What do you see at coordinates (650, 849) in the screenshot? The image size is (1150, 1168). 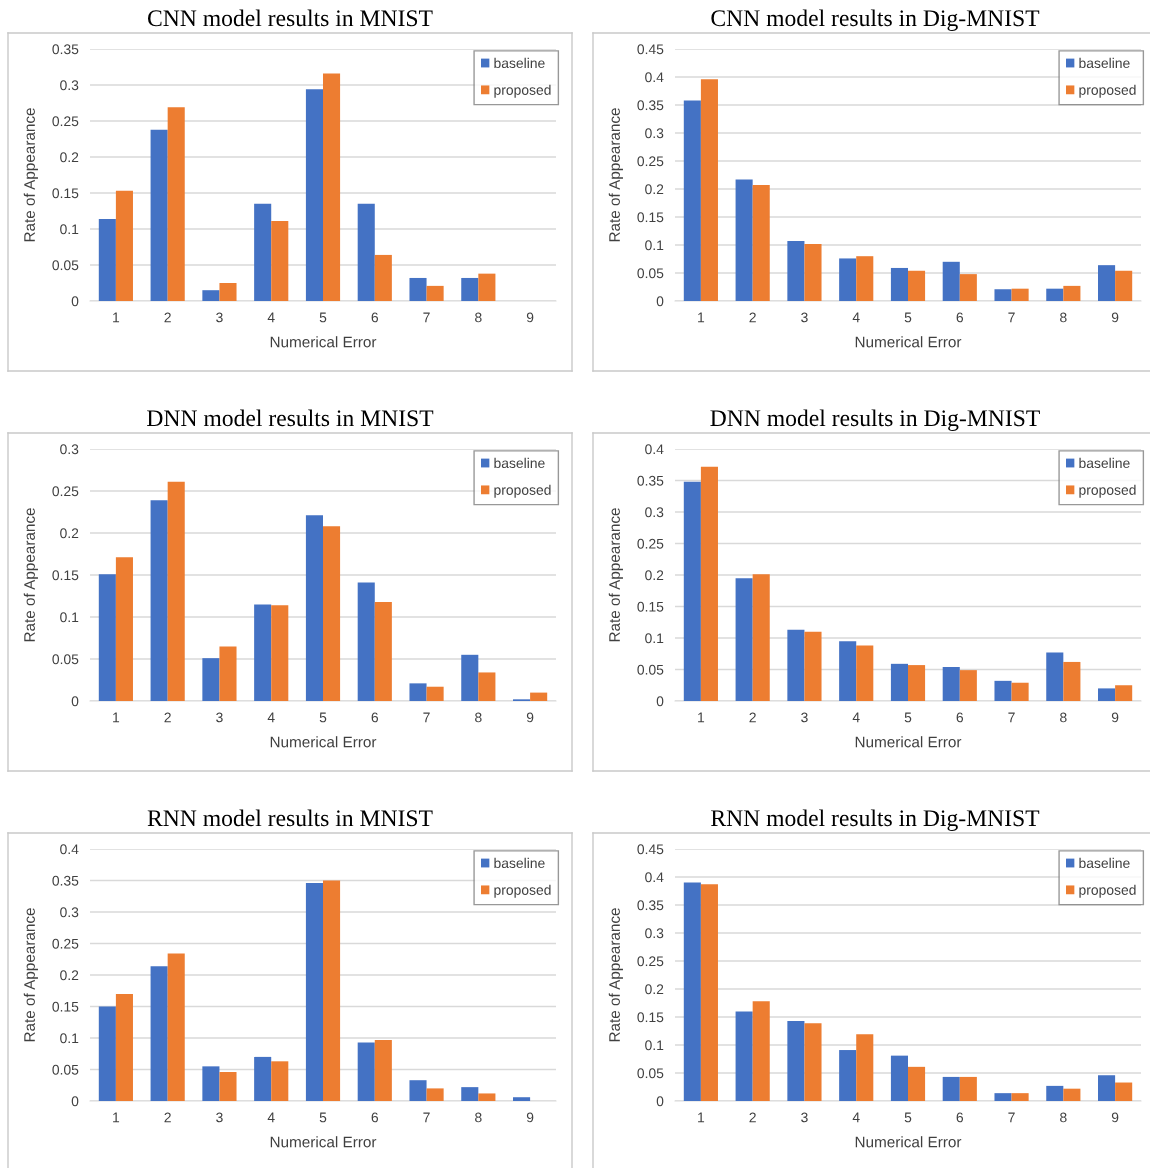 I see `y-tick-label: 0.45` at bounding box center [650, 849].